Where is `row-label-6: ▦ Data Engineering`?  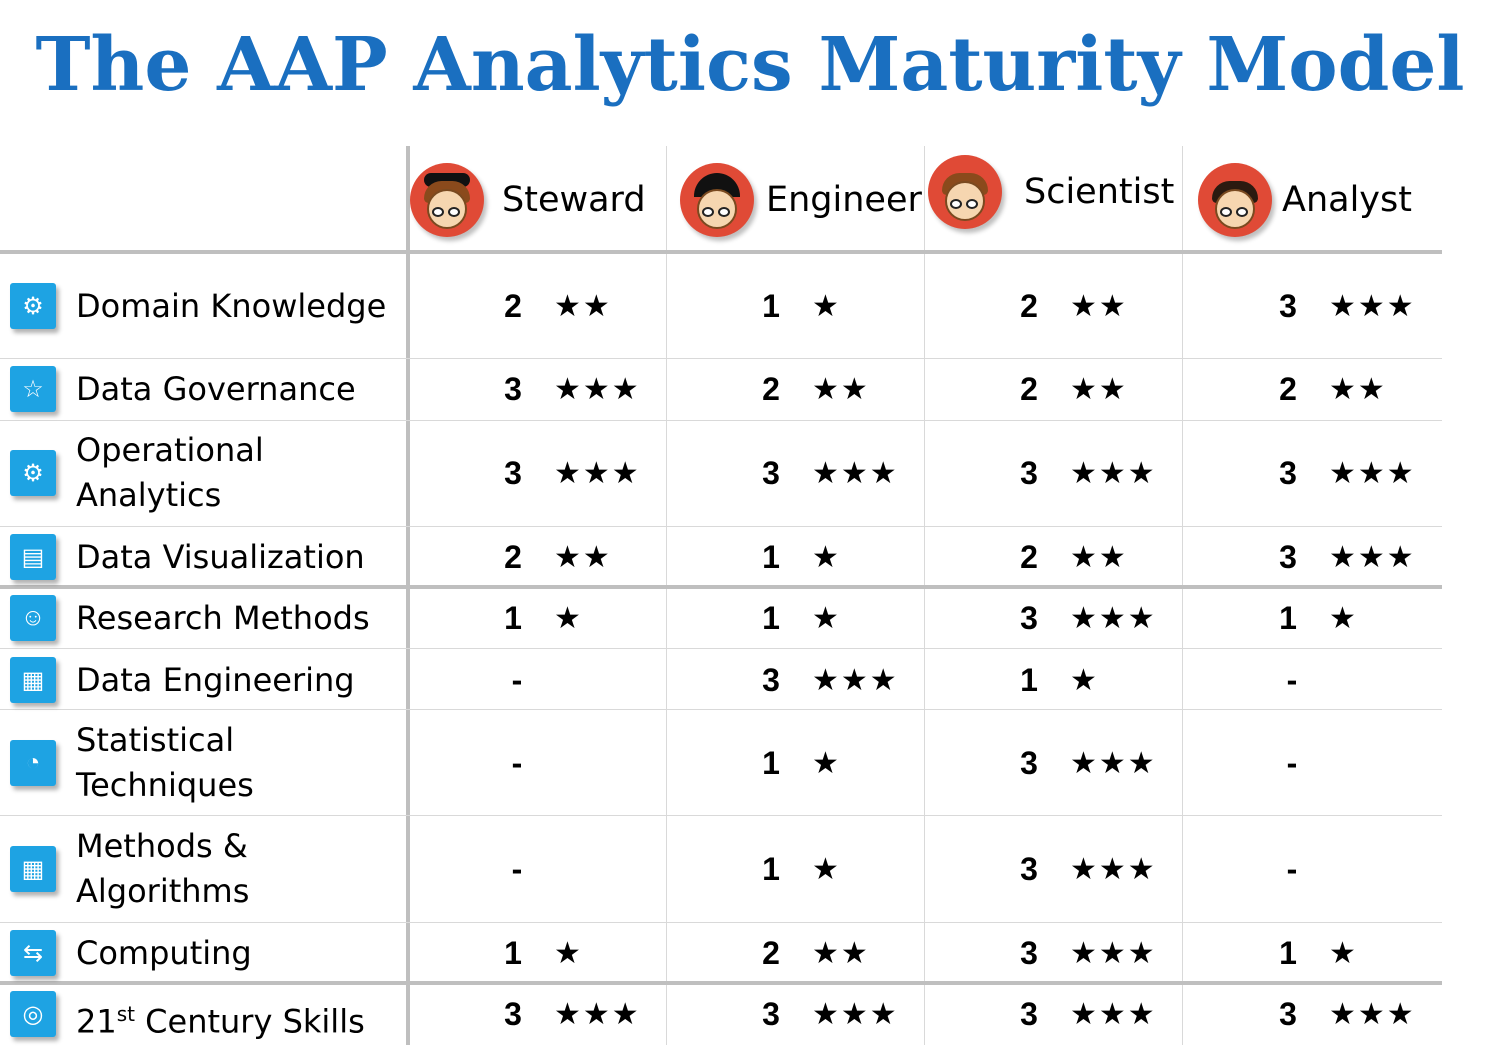 row-label-6: ▦ Data Engineering is located at coordinates (202, 680).